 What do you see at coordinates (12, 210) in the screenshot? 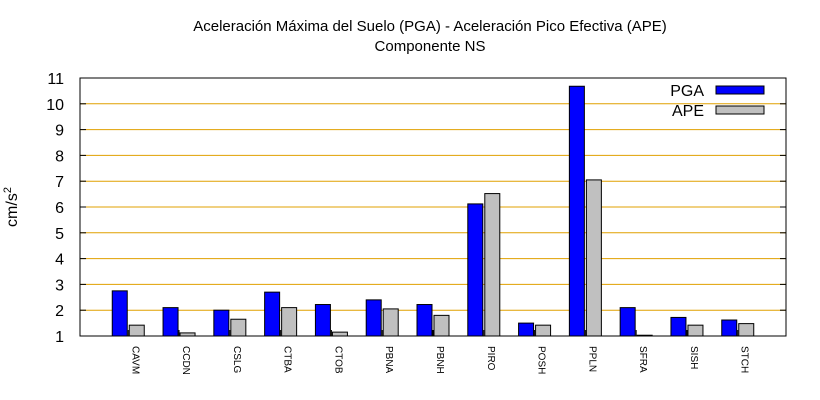
I see `y-axis-label-text: cm/s` at bounding box center [12, 210].